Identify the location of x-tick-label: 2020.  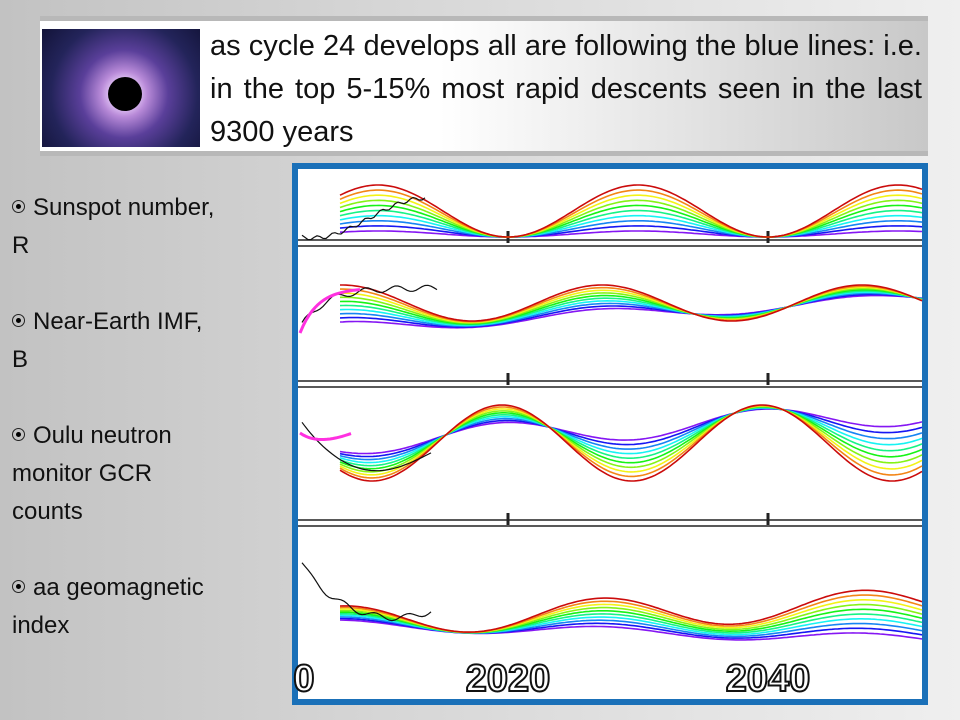
(508, 679).